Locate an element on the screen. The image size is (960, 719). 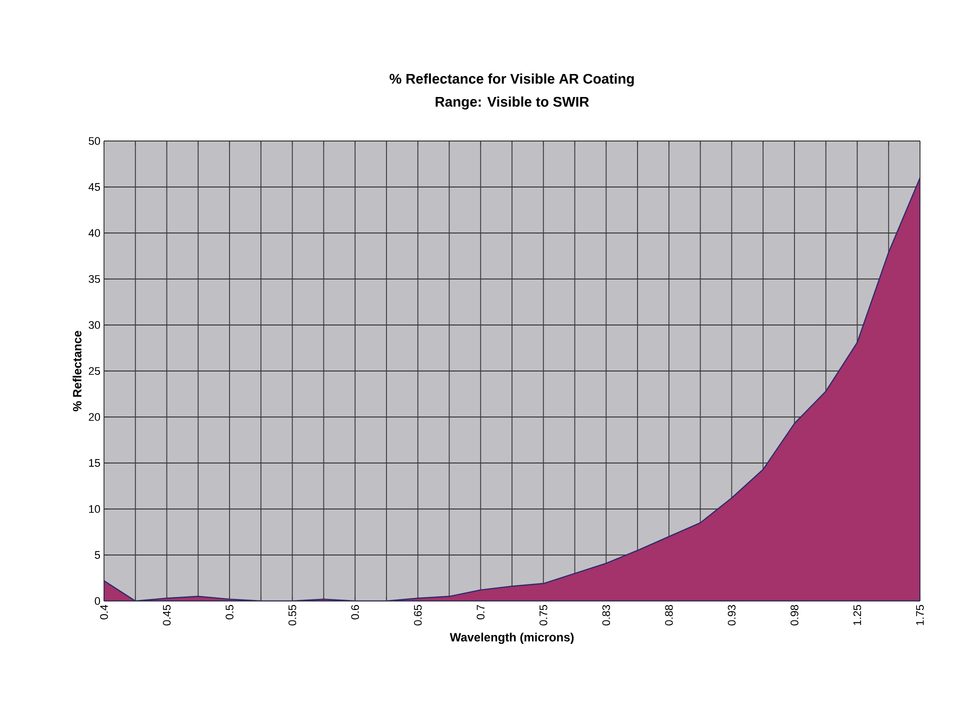
chart-subtitle: Range: Visible to SWIR is located at coordinates (512, 103).